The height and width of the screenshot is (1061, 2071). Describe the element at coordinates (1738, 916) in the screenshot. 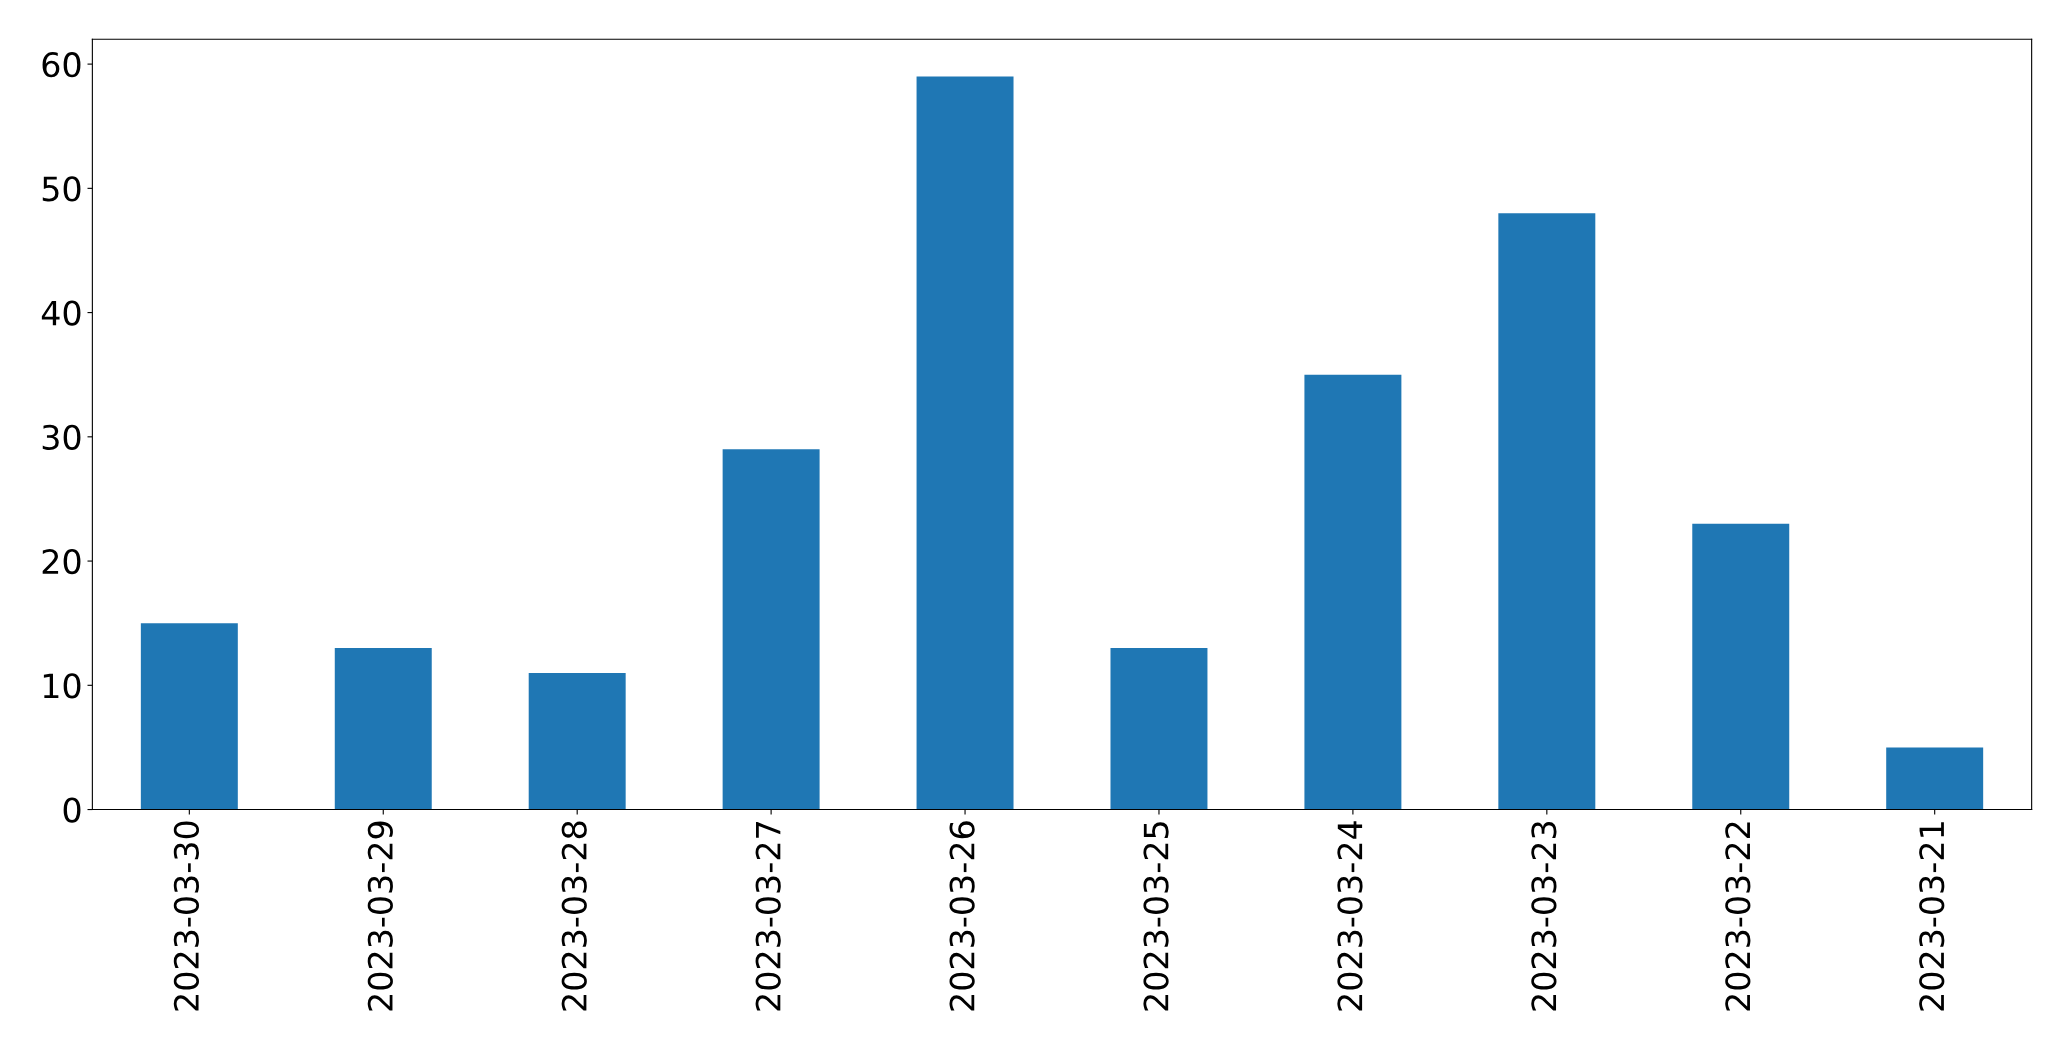

I see `x-tick-label: 2023-03-22` at that location.